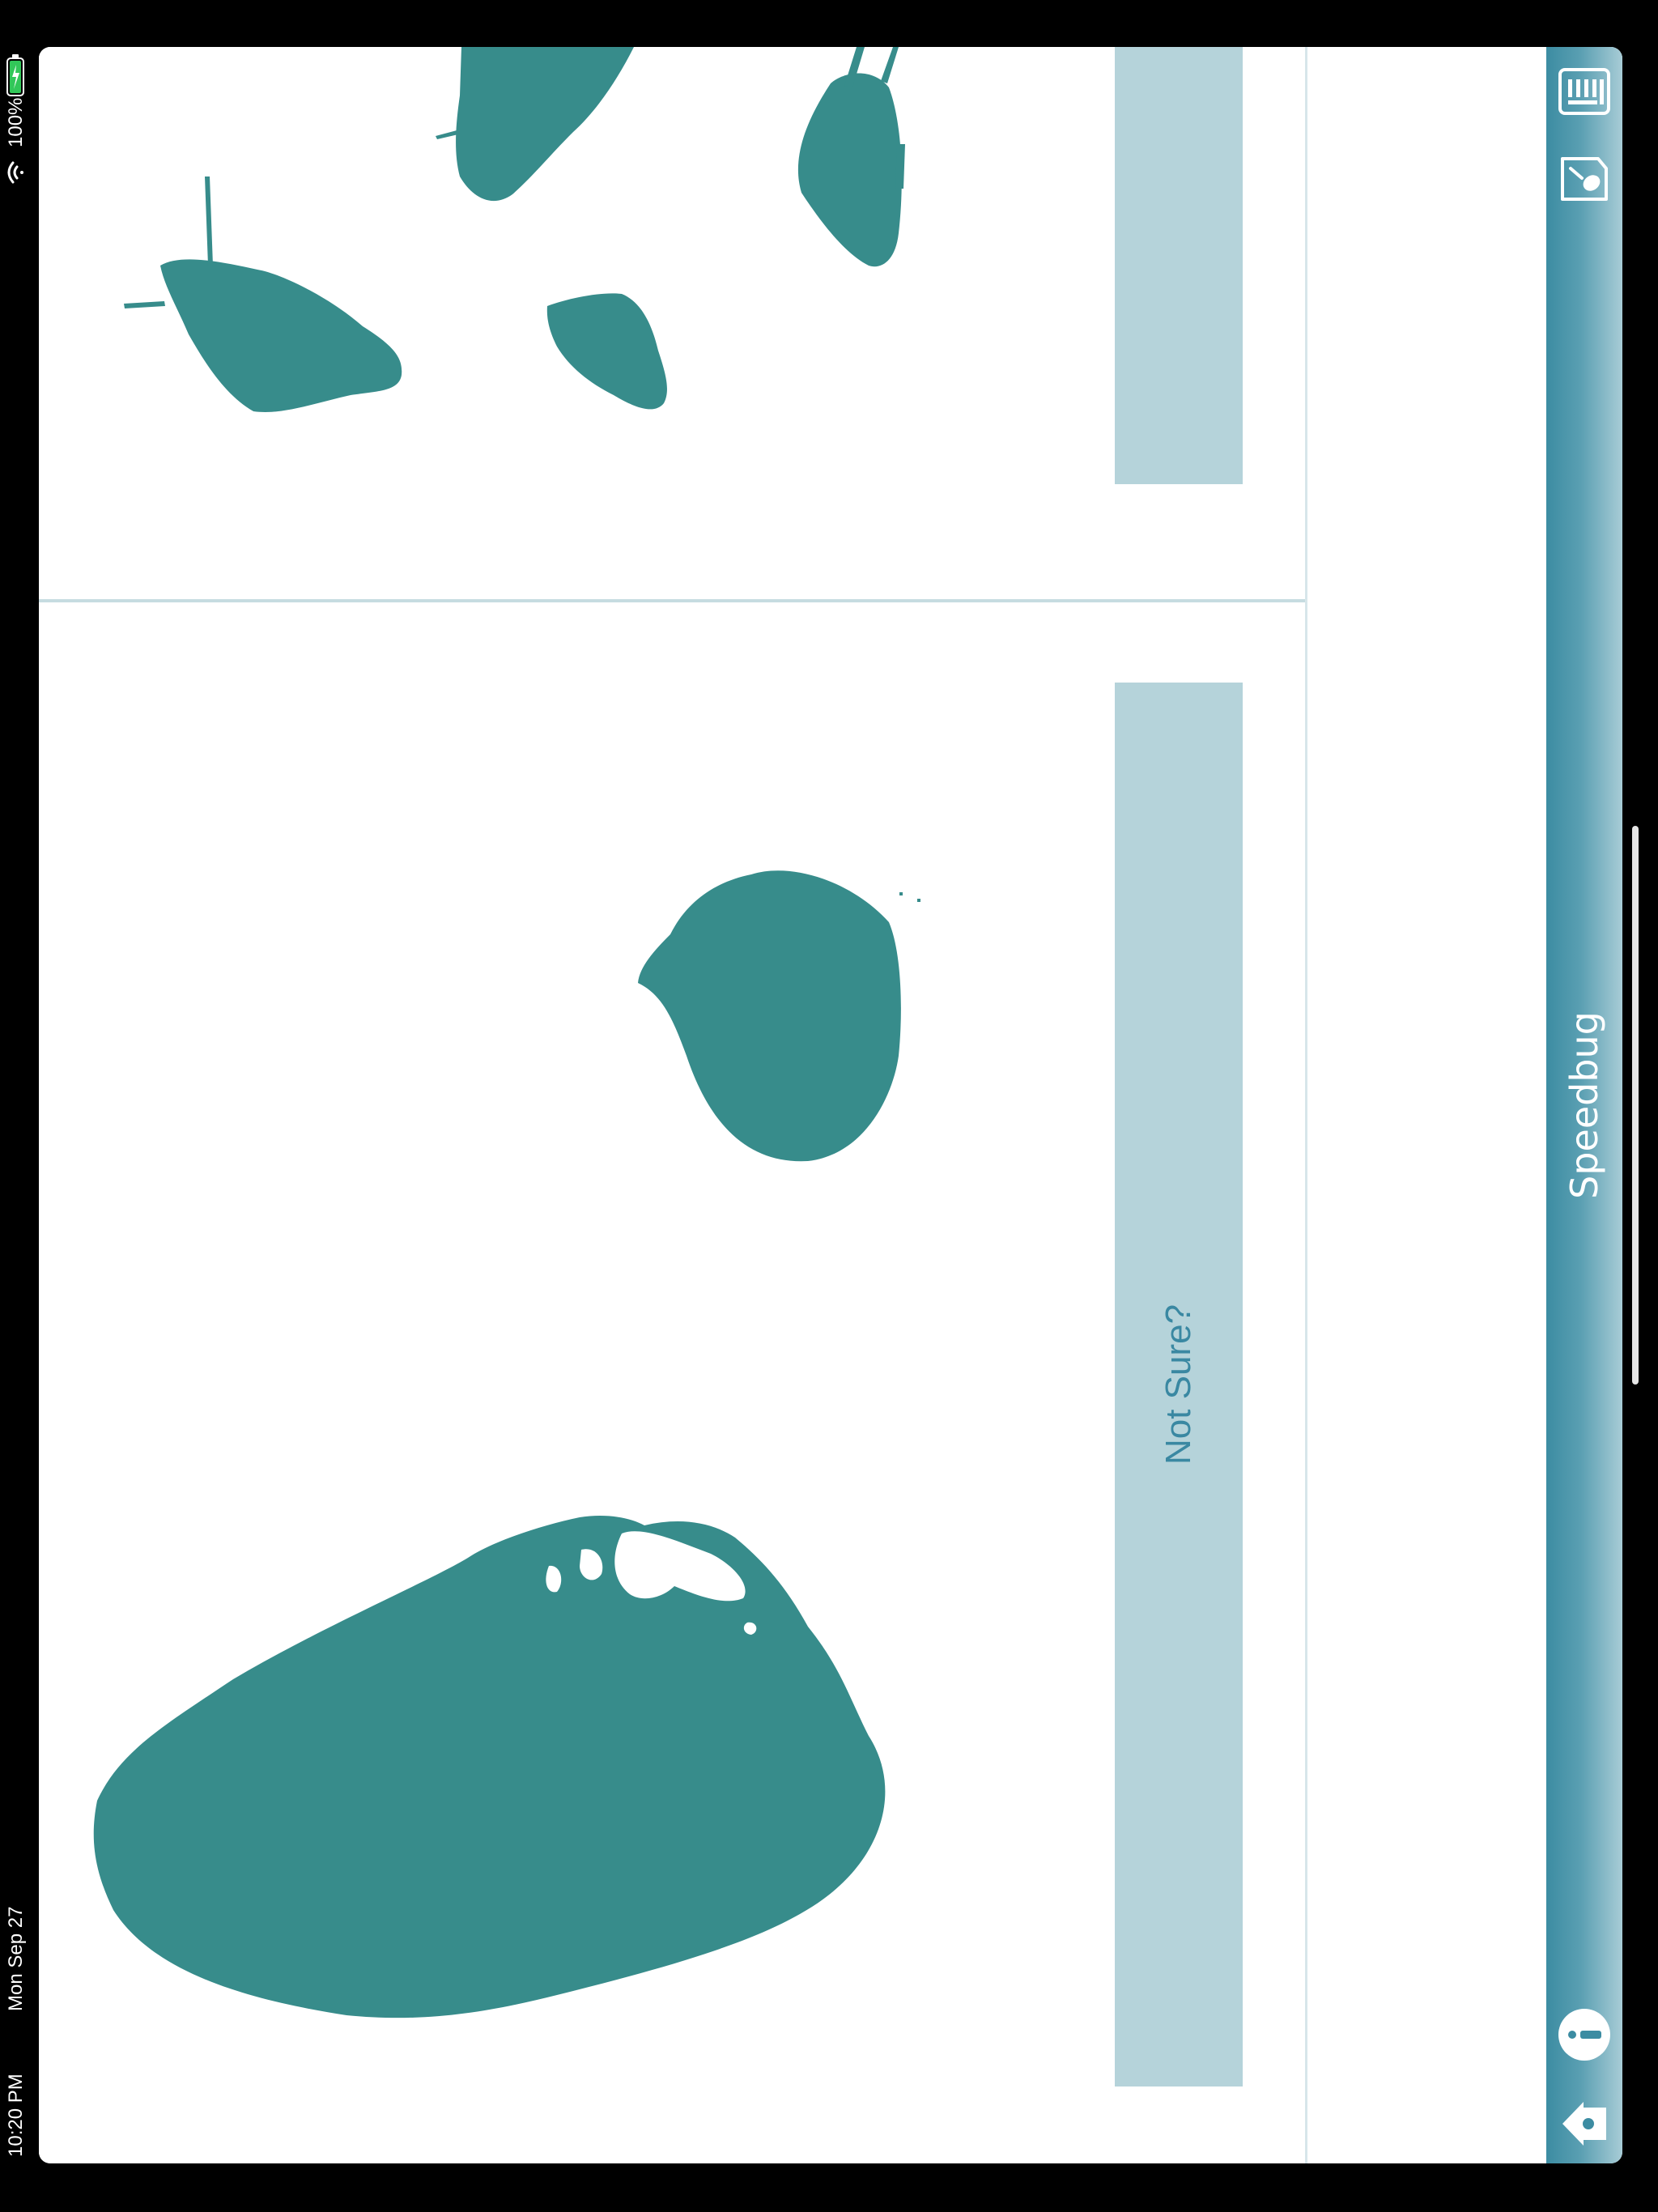 This screenshot has width=1658, height=2212. I want to click on panel-divider, so click(672, 601).